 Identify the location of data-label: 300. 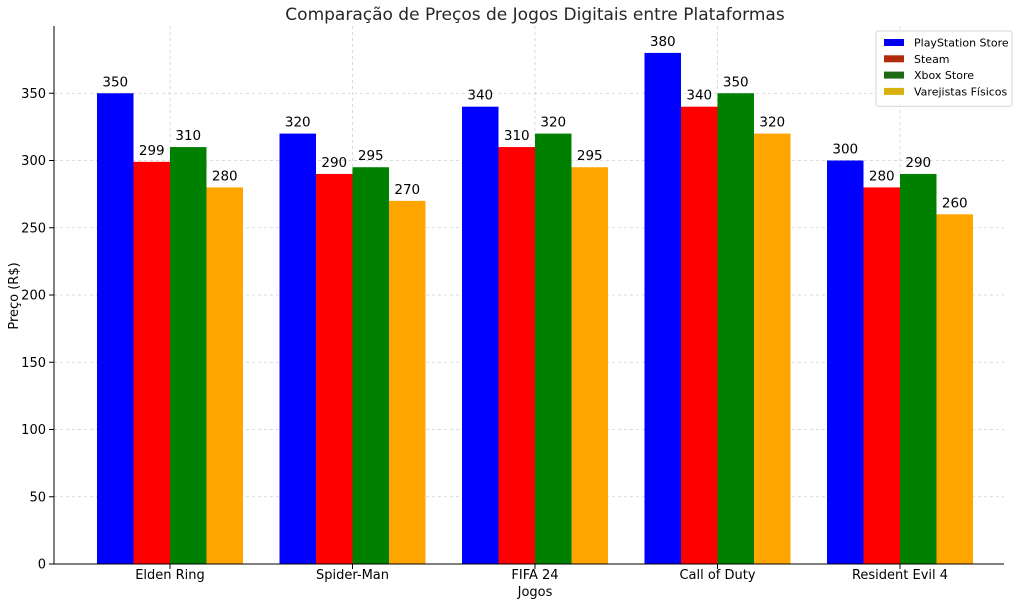
(845, 150).